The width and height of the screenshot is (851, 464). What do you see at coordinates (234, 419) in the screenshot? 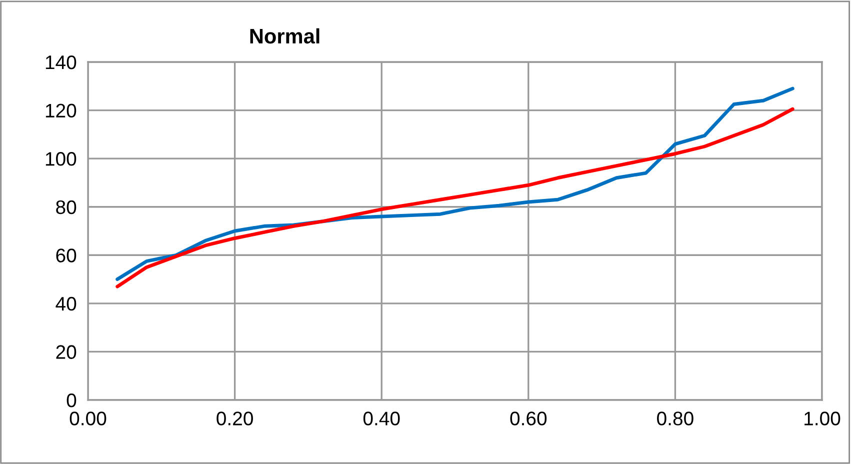
I see `x-tick-label: 0.20` at bounding box center [234, 419].